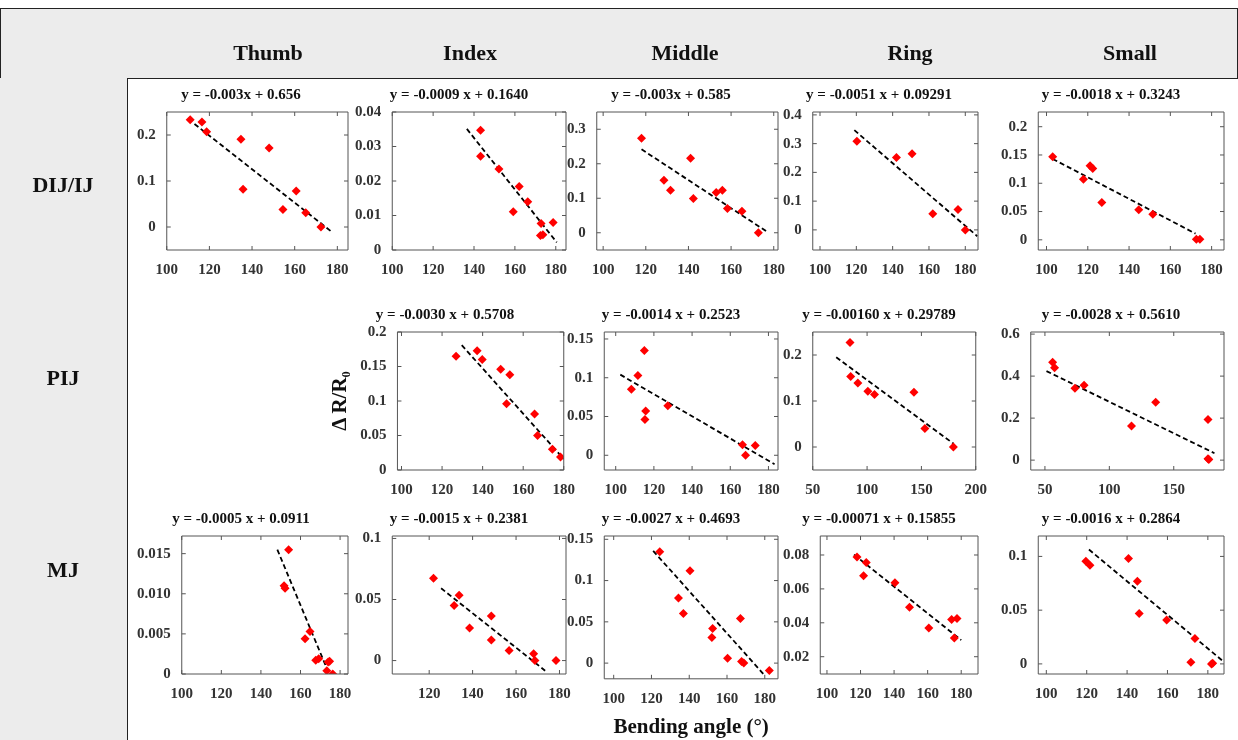 This screenshot has height=740, width=1238. I want to click on y-tick-label: 0.04, so click(368, 110).